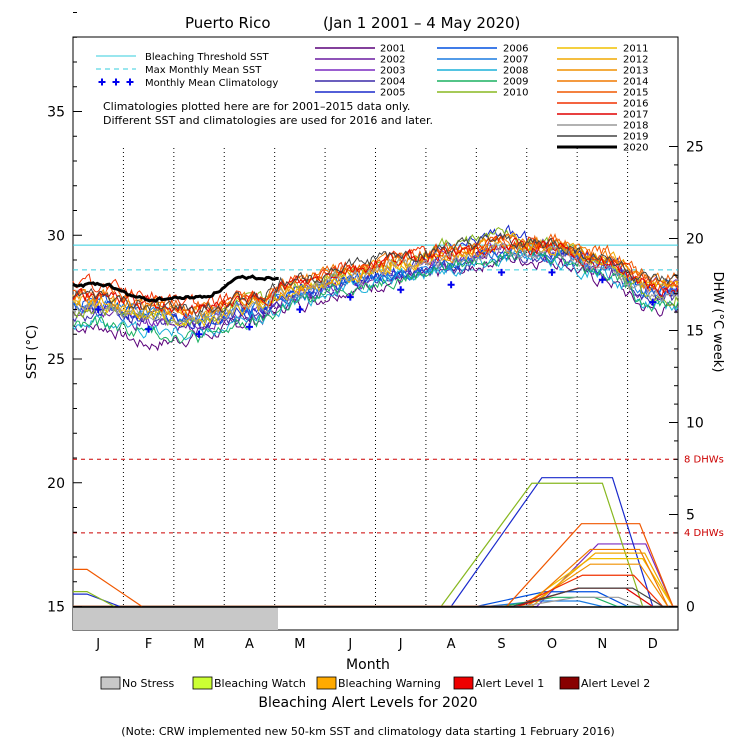  What do you see at coordinates (211, 83) in the screenshot?
I see `legend-climatology-label: Monthly Mean Climatology` at bounding box center [211, 83].